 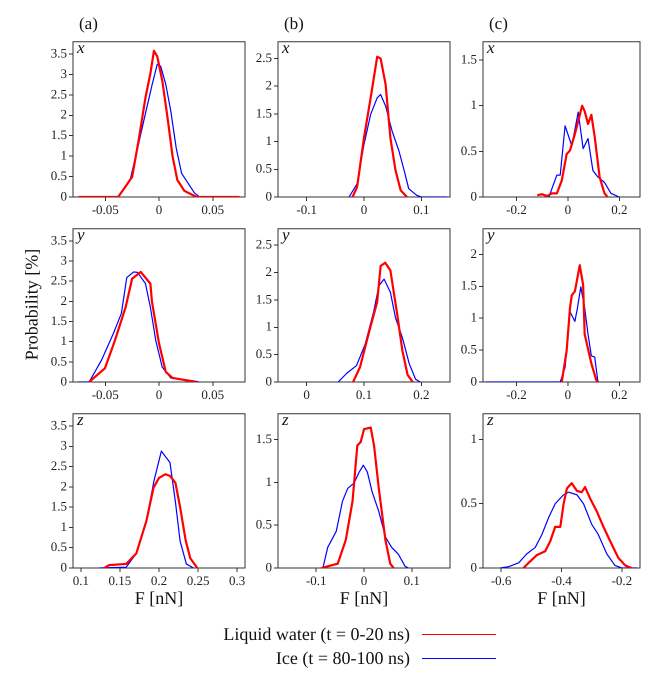 What do you see at coordinates (198, 580) in the screenshot?
I see `x-tick-label: 0.25` at bounding box center [198, 580].